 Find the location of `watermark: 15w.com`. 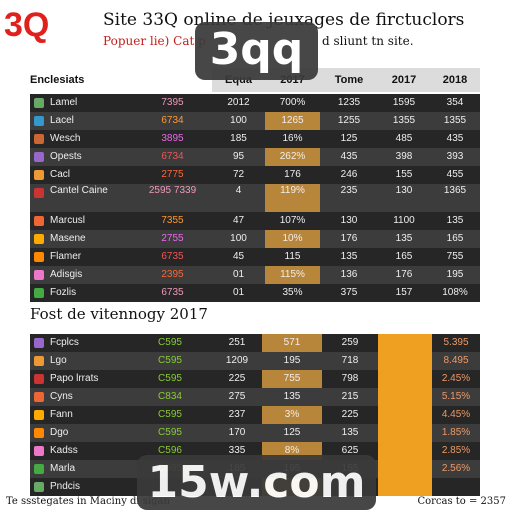

watermark: 15w.com is located at coordinates (256, 482).